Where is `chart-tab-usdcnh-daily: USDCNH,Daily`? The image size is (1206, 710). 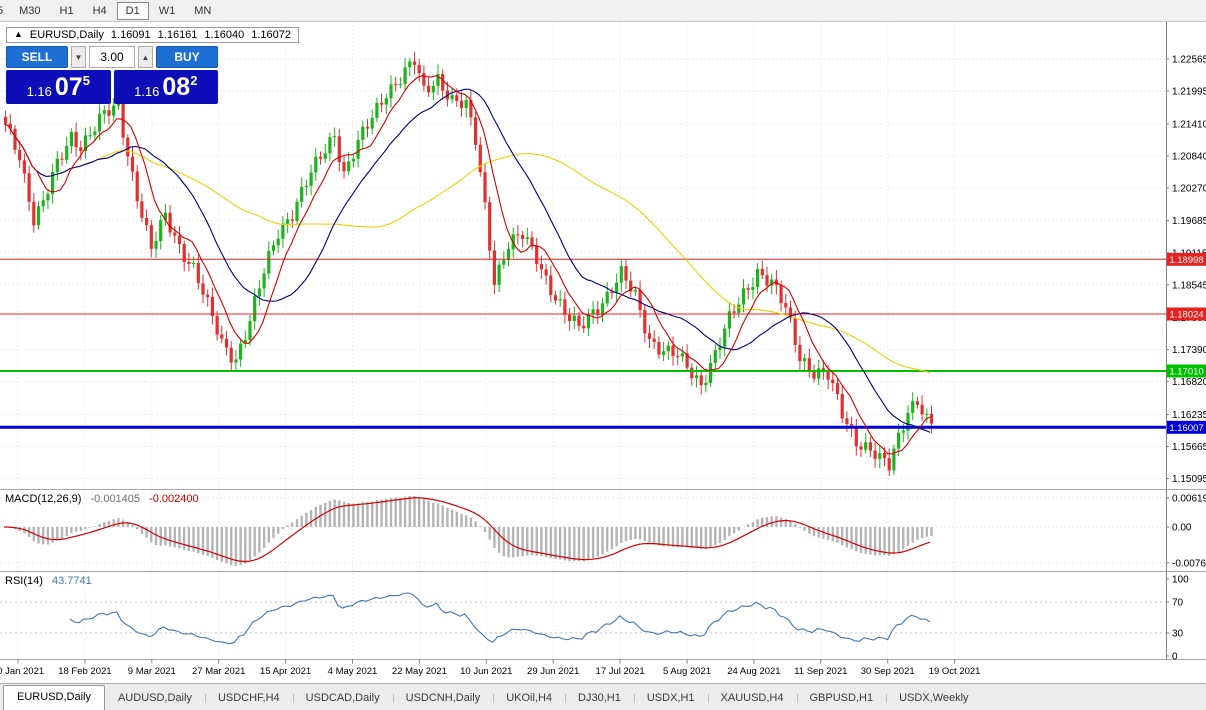 chart-tab-usdcnh-daily: USDCNH,Daily is located at coordinates (443, 699).